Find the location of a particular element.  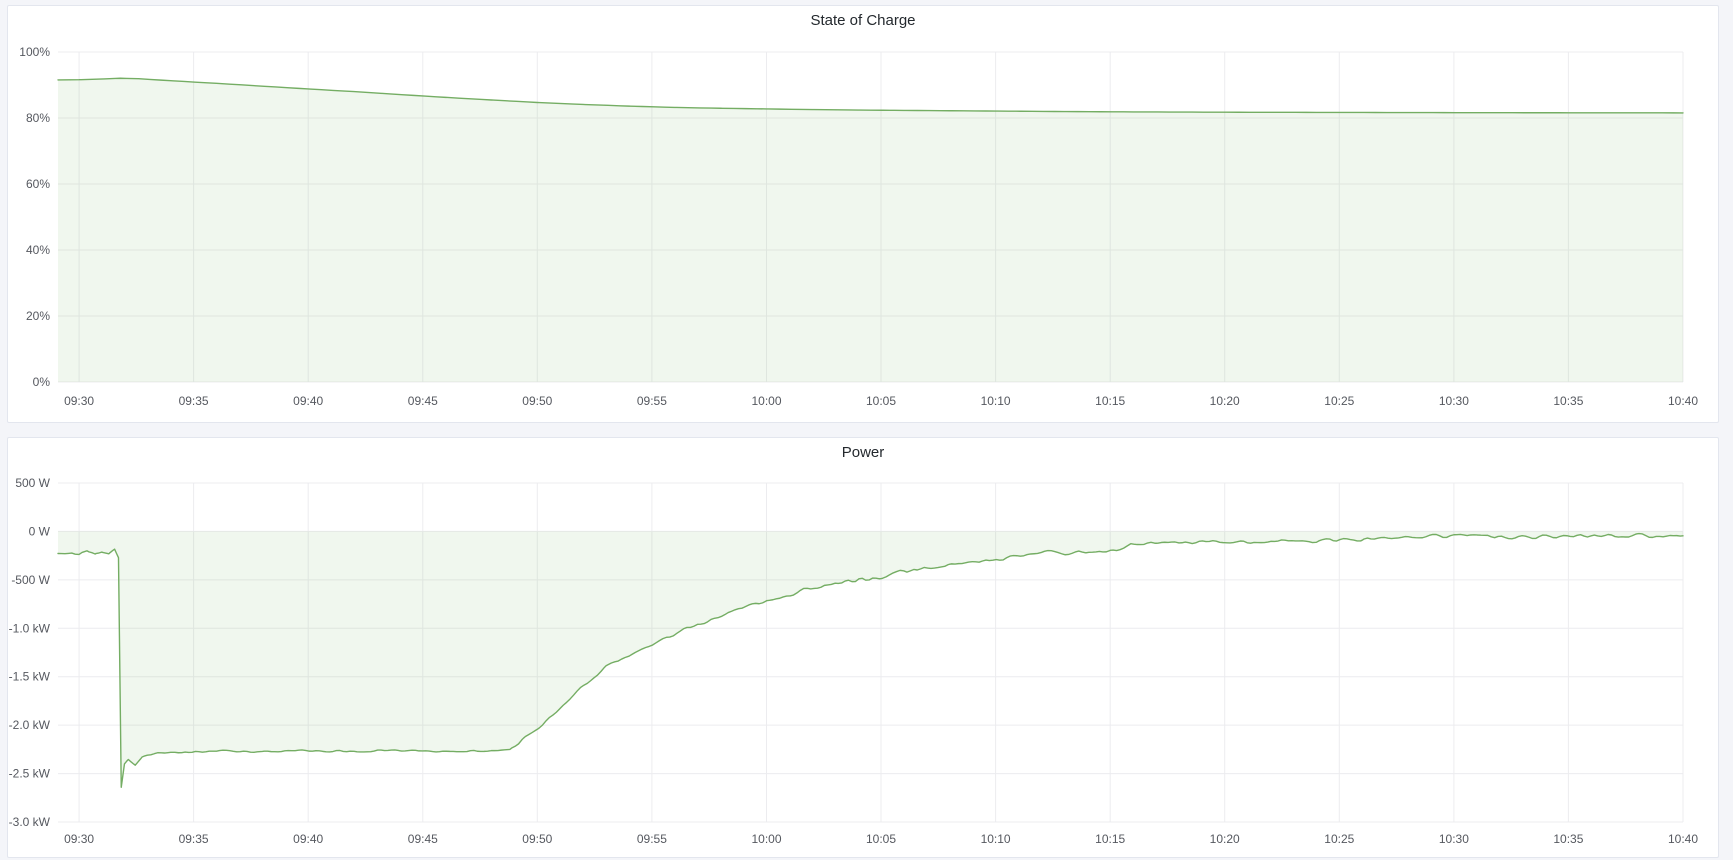

y-axis-tick-label: -2.0 kW is located at coordinates (30, 725).